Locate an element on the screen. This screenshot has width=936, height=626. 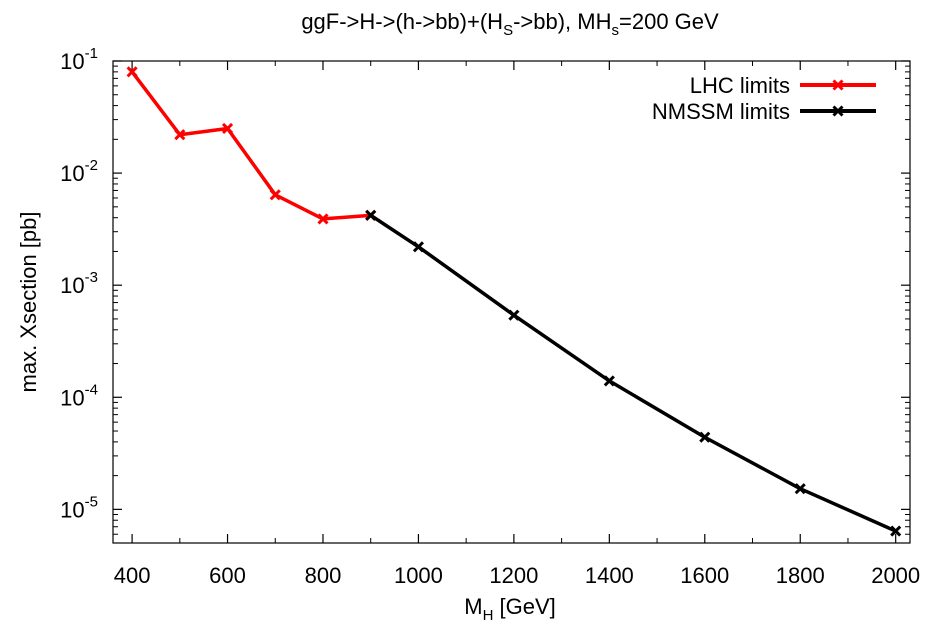
x-tick-label: 600 is located at coordinates (227, 575).